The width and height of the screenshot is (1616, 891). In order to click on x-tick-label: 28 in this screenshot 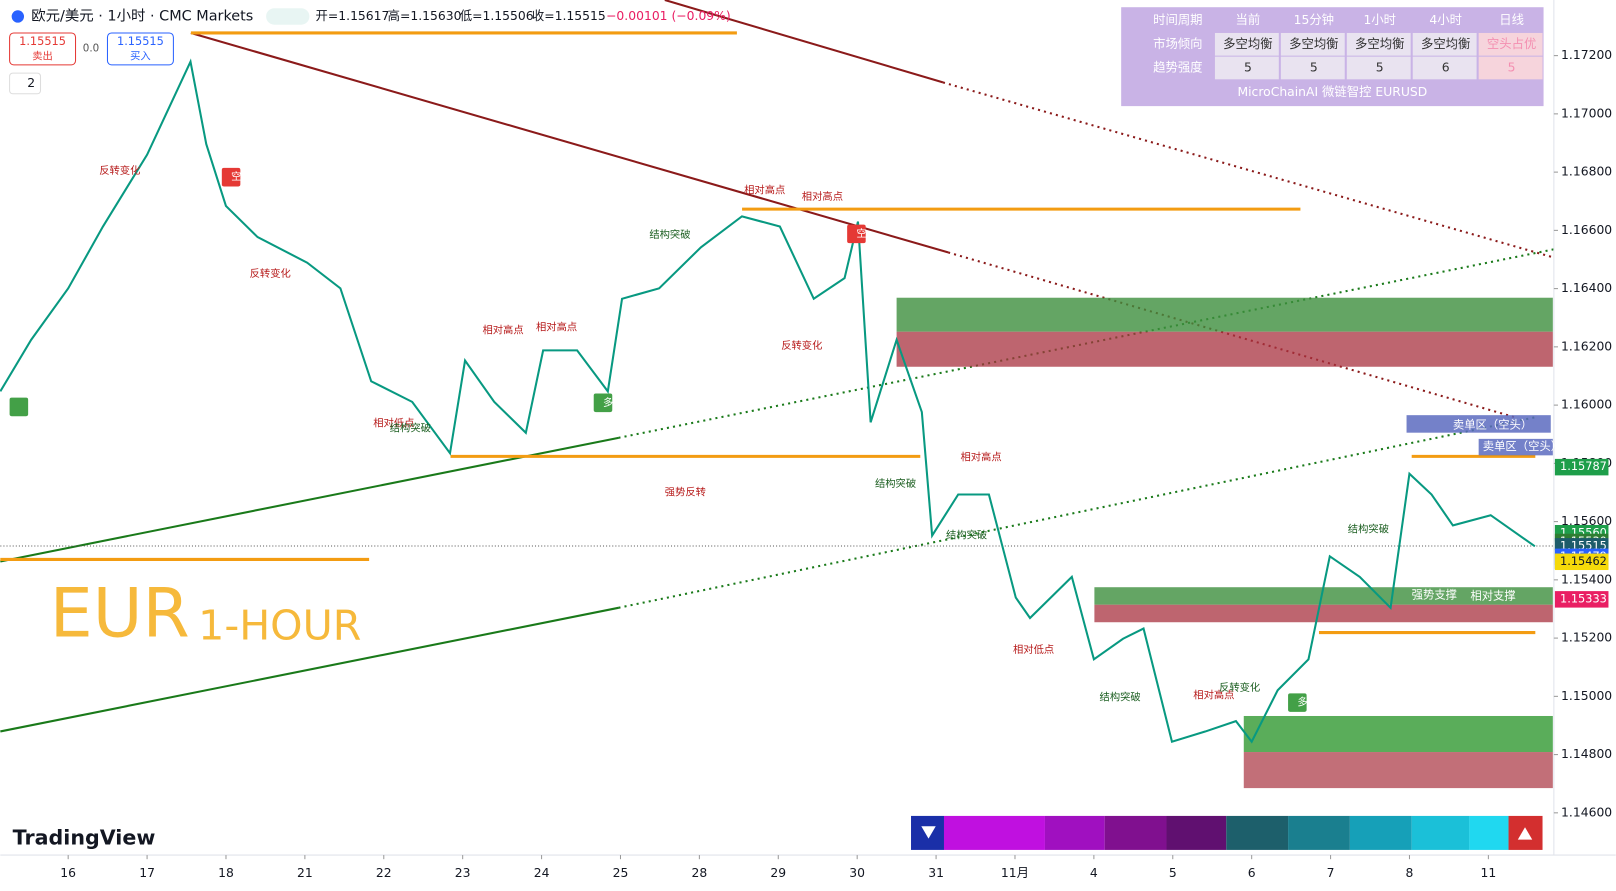, I will do `click(700, 873)`.